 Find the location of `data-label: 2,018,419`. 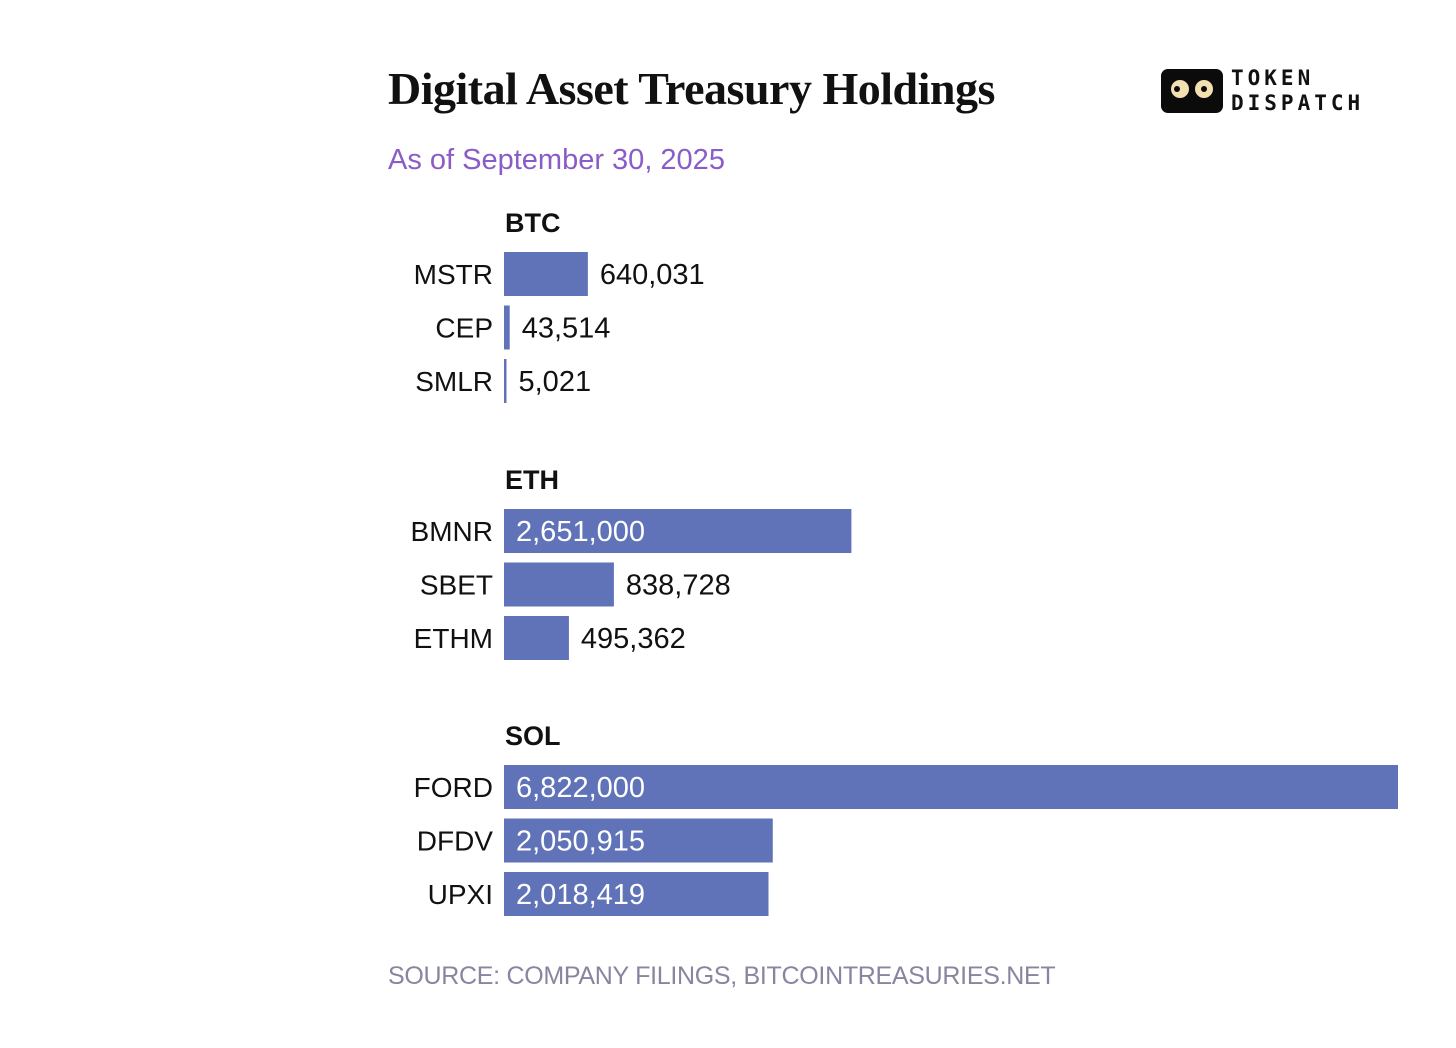

data-label: 2,018,419 is located at coordinates (580, 895).